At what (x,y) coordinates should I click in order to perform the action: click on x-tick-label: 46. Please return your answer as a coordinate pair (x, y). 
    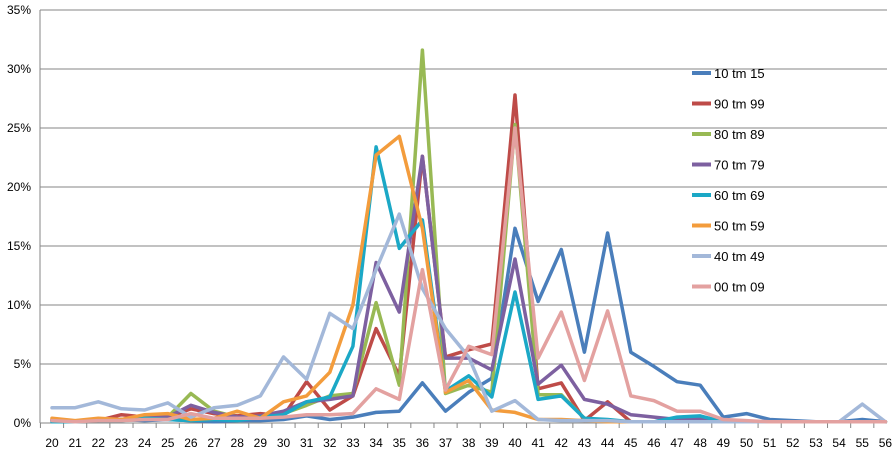
    Looking at the image, I should click on (654, 443).